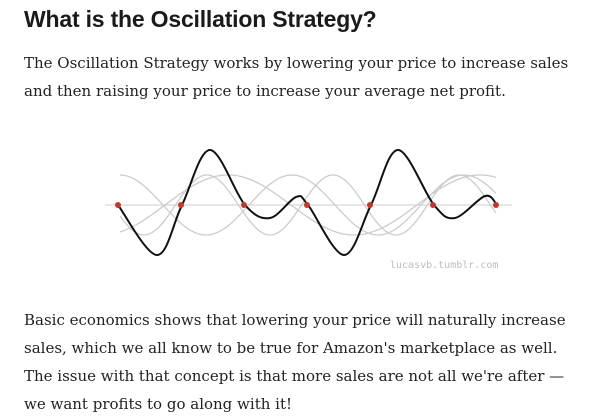 The image size is (600, 418). I want to click on watermark: lucasvb.tumblr.com, so click(444, 265).